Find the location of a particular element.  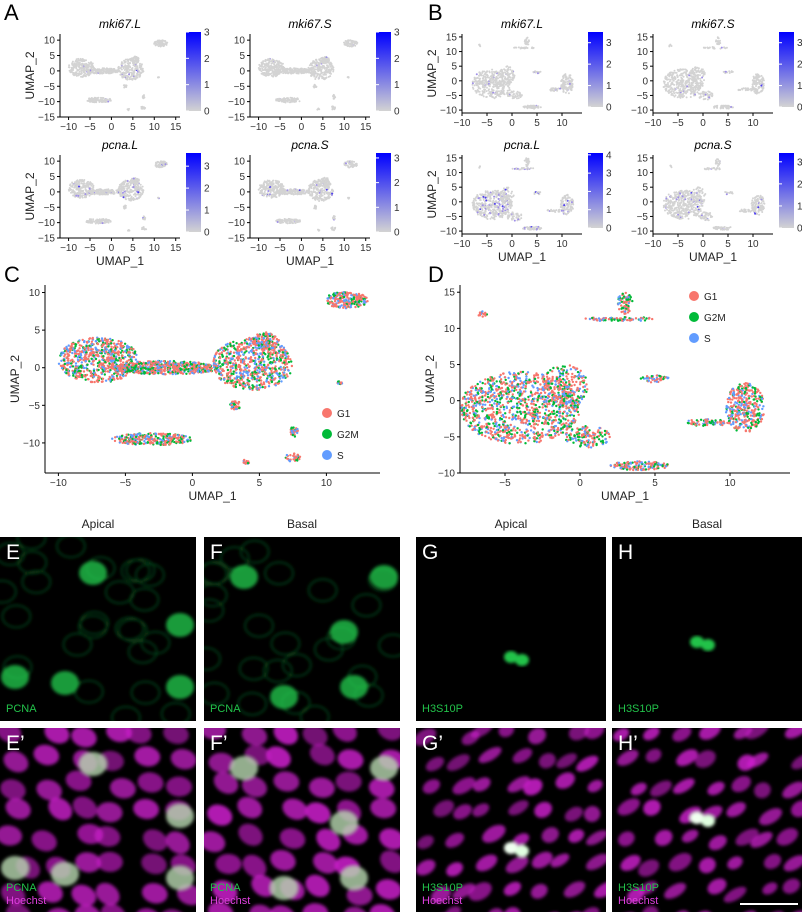

y-tick-label: −15 is located at coordinates (236, 118).